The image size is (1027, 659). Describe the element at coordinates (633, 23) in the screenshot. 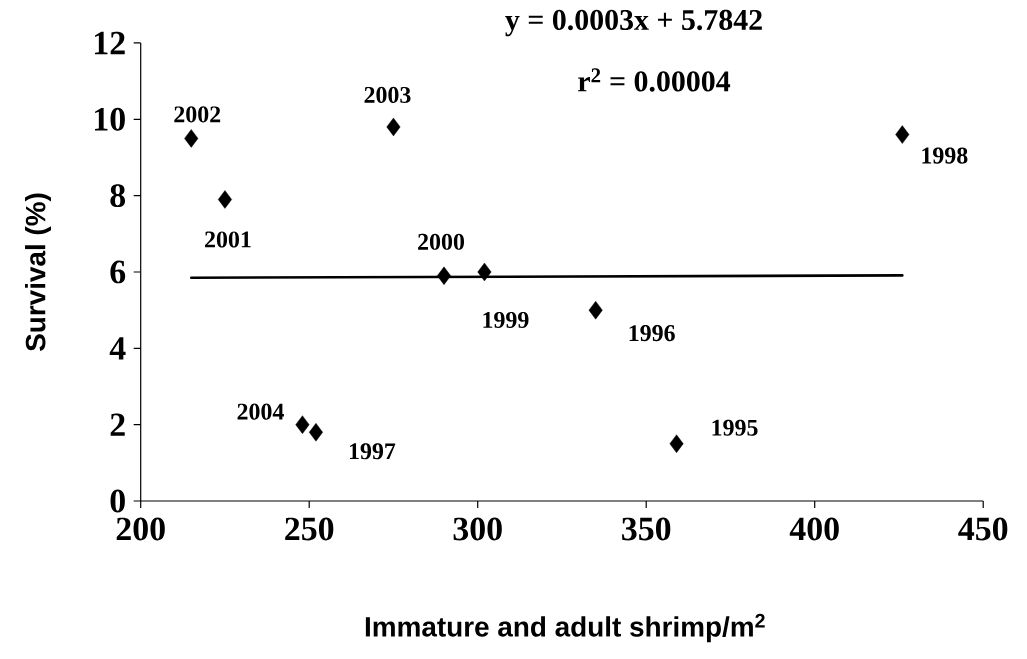

I see `text: y = 0.0003x + 5.7842` at that location.